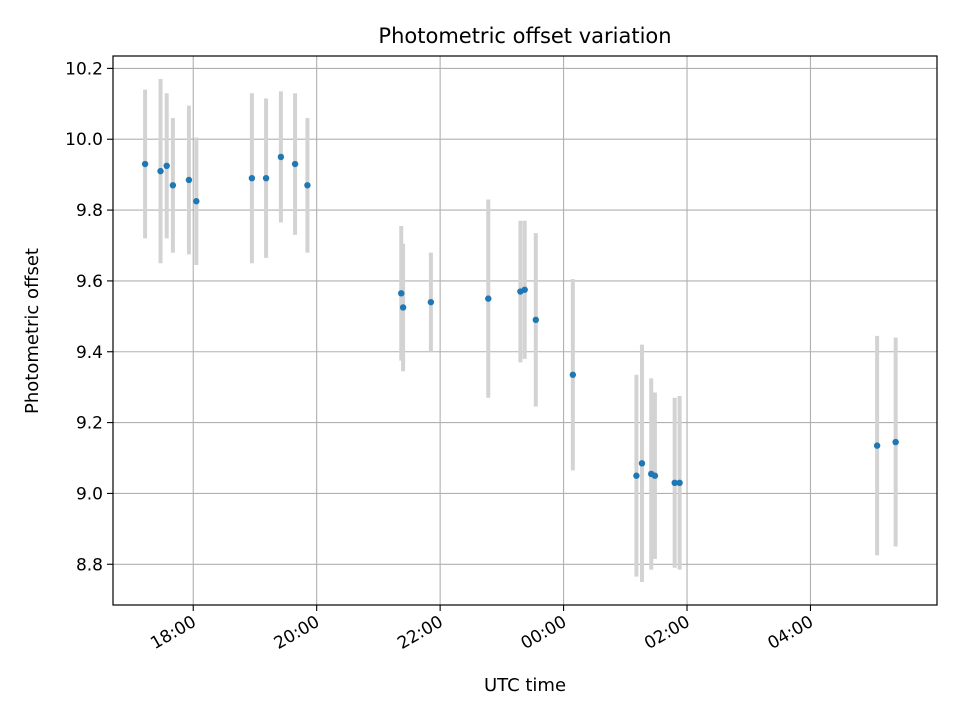 Image resolution: width=960 pixels, height=720 pixels. I want to click on y-tick-label: 10.0, so click(84, 140).